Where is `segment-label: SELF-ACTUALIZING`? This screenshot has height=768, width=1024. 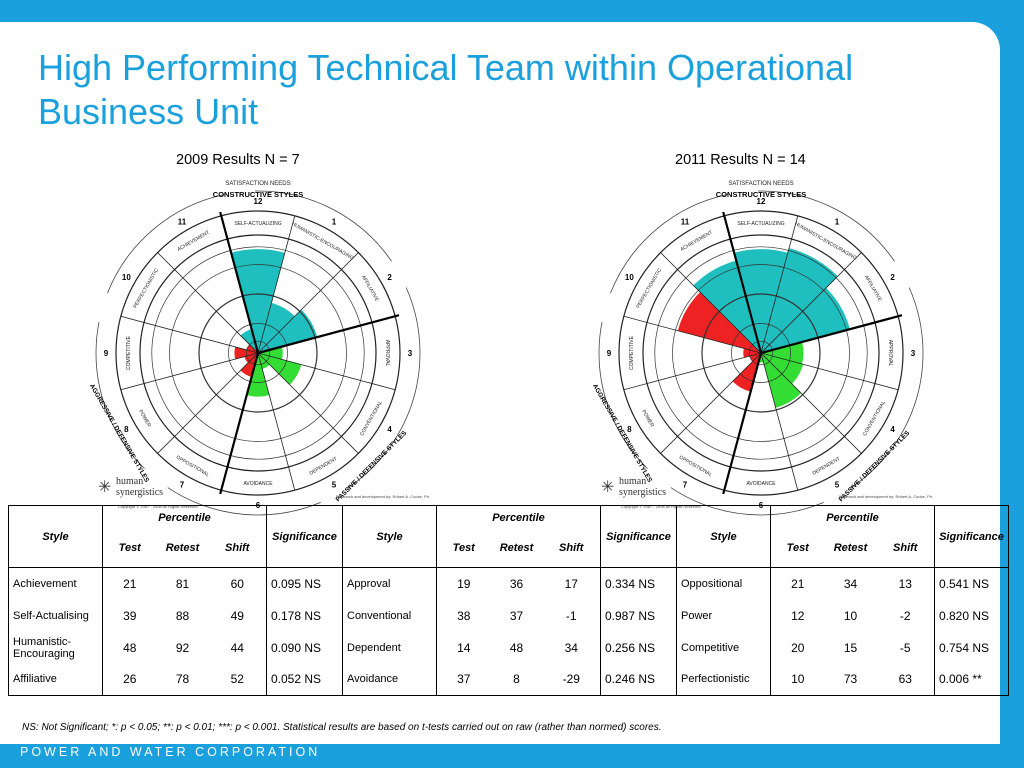
segment-label: SELF-ACTUALIZING is located at coordinates (257, 224).